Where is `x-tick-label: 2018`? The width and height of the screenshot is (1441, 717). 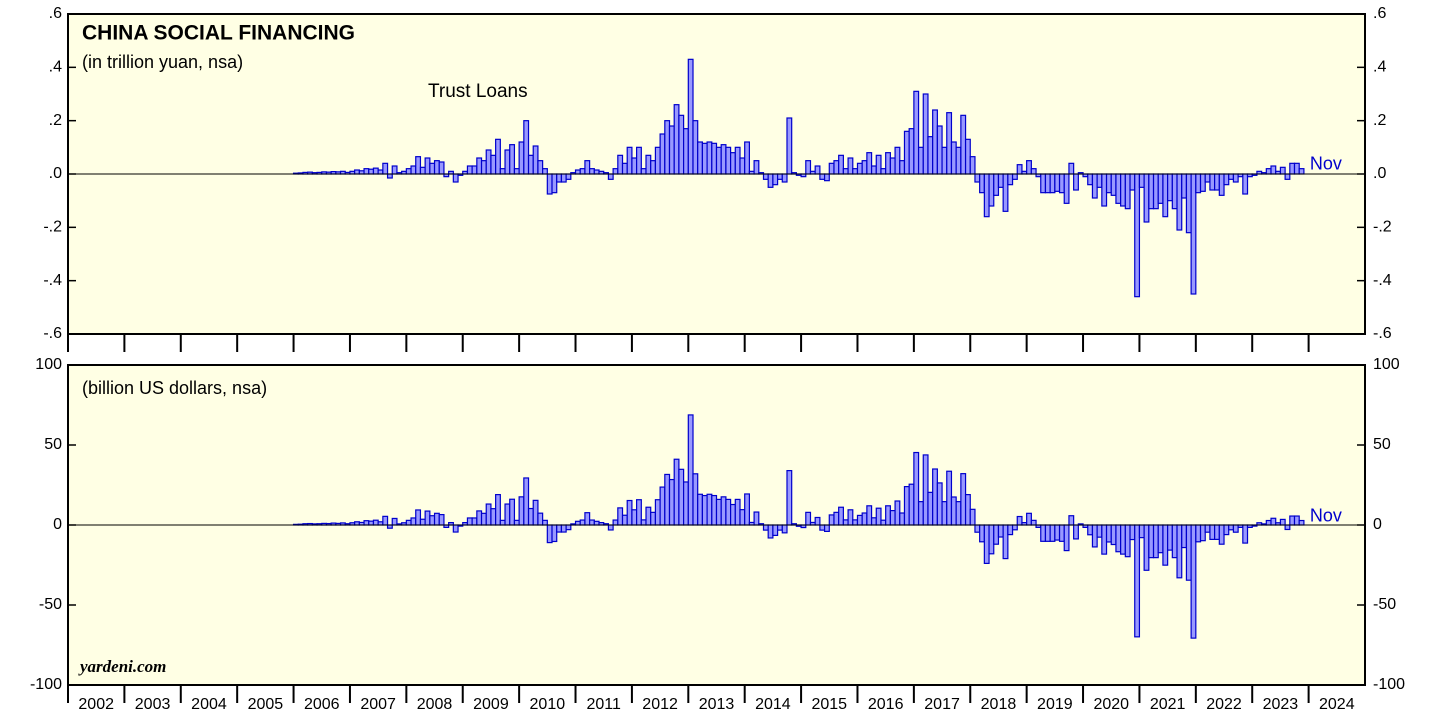
x-tick-label: 2018 is located at coordinates (999, 704).